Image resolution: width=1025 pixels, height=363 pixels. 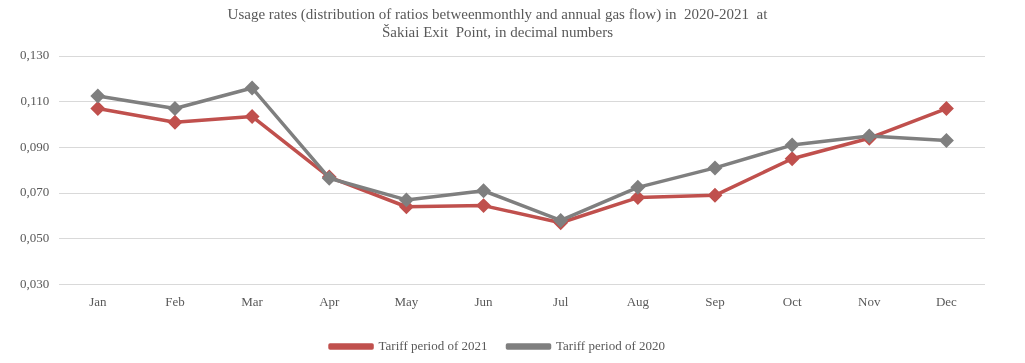 What do you see at coordinates (175, 301) in the screenshot?
I see `x-tick-label: Feb` at bounding box center [175, 301].